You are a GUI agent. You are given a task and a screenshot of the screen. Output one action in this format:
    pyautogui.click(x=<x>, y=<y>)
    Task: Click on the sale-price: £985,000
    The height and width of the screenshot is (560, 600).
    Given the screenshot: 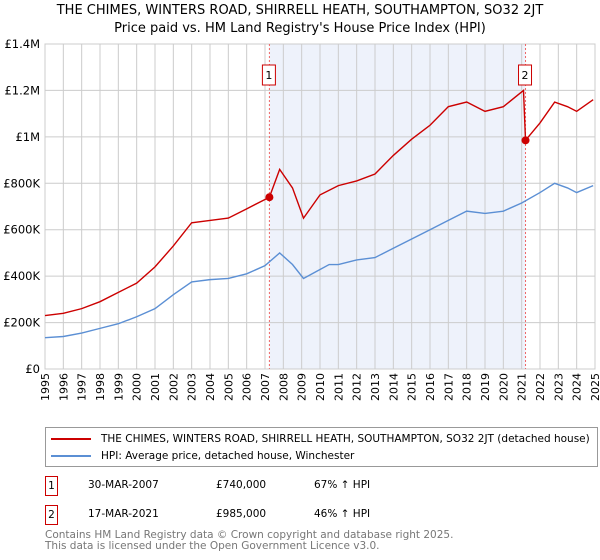 What is the action you would take?
    pyautogui.click(x=241, y=514)
    